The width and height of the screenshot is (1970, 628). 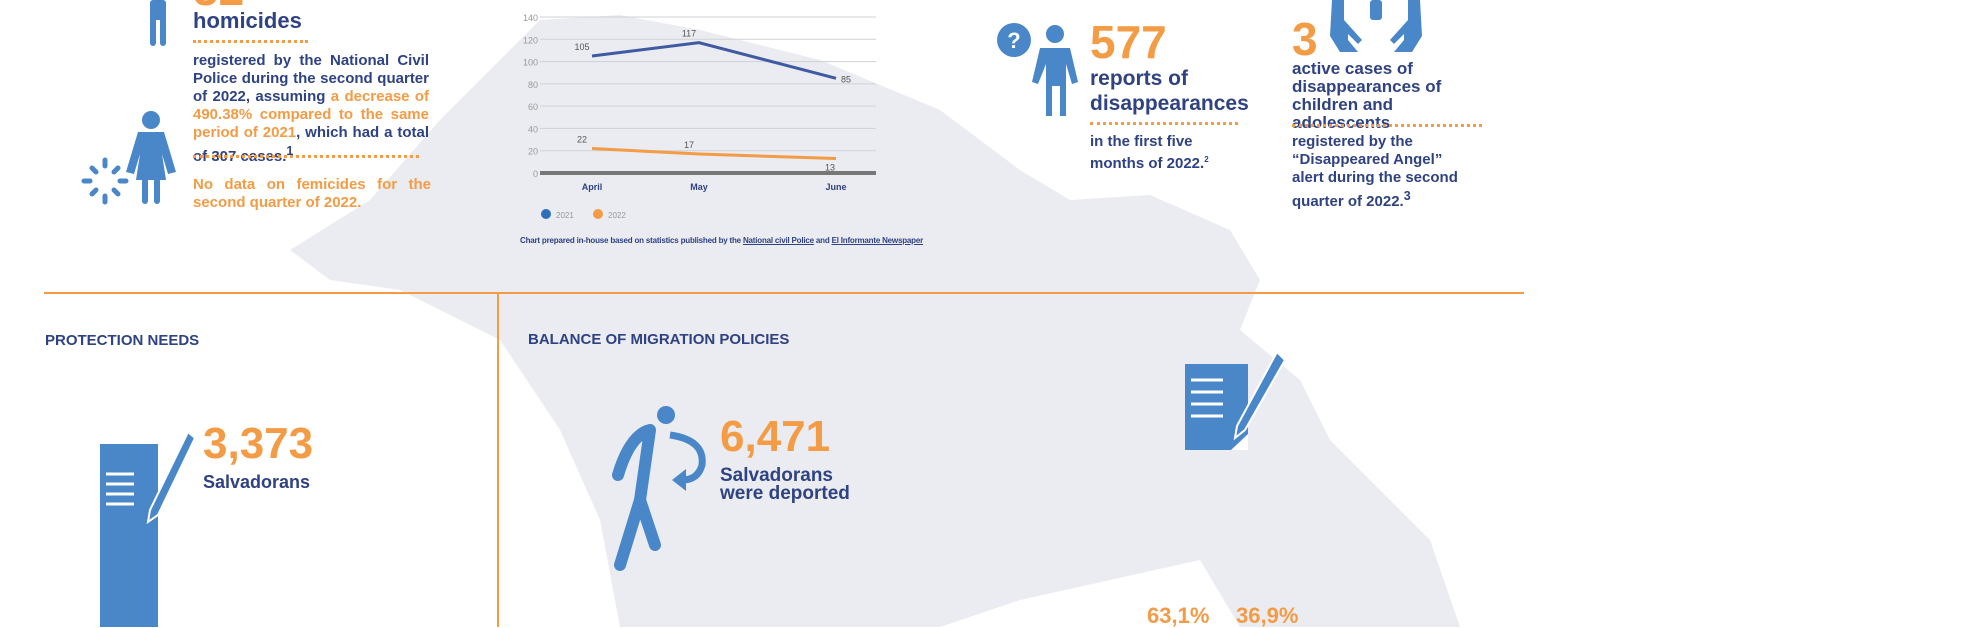 I want to click on series-line-2021, so click(x=714, y=60).